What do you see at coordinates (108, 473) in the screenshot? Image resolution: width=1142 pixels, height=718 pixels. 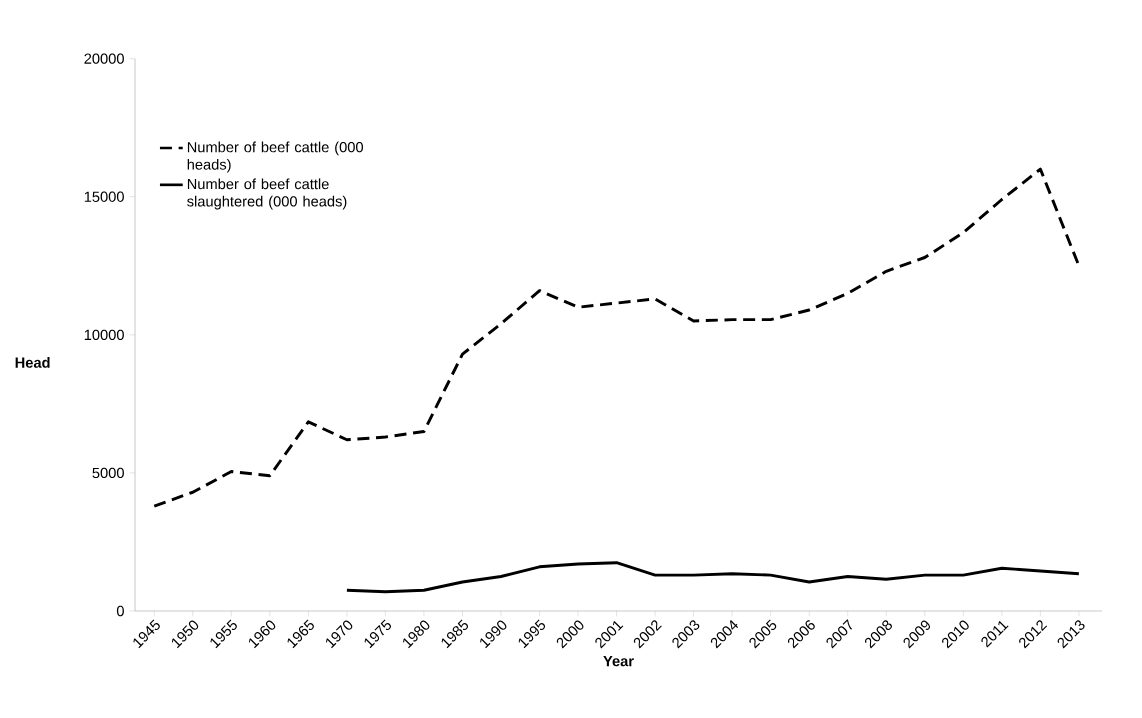 I see `y-tick-label: 5000` at bounding box center [108, 473].